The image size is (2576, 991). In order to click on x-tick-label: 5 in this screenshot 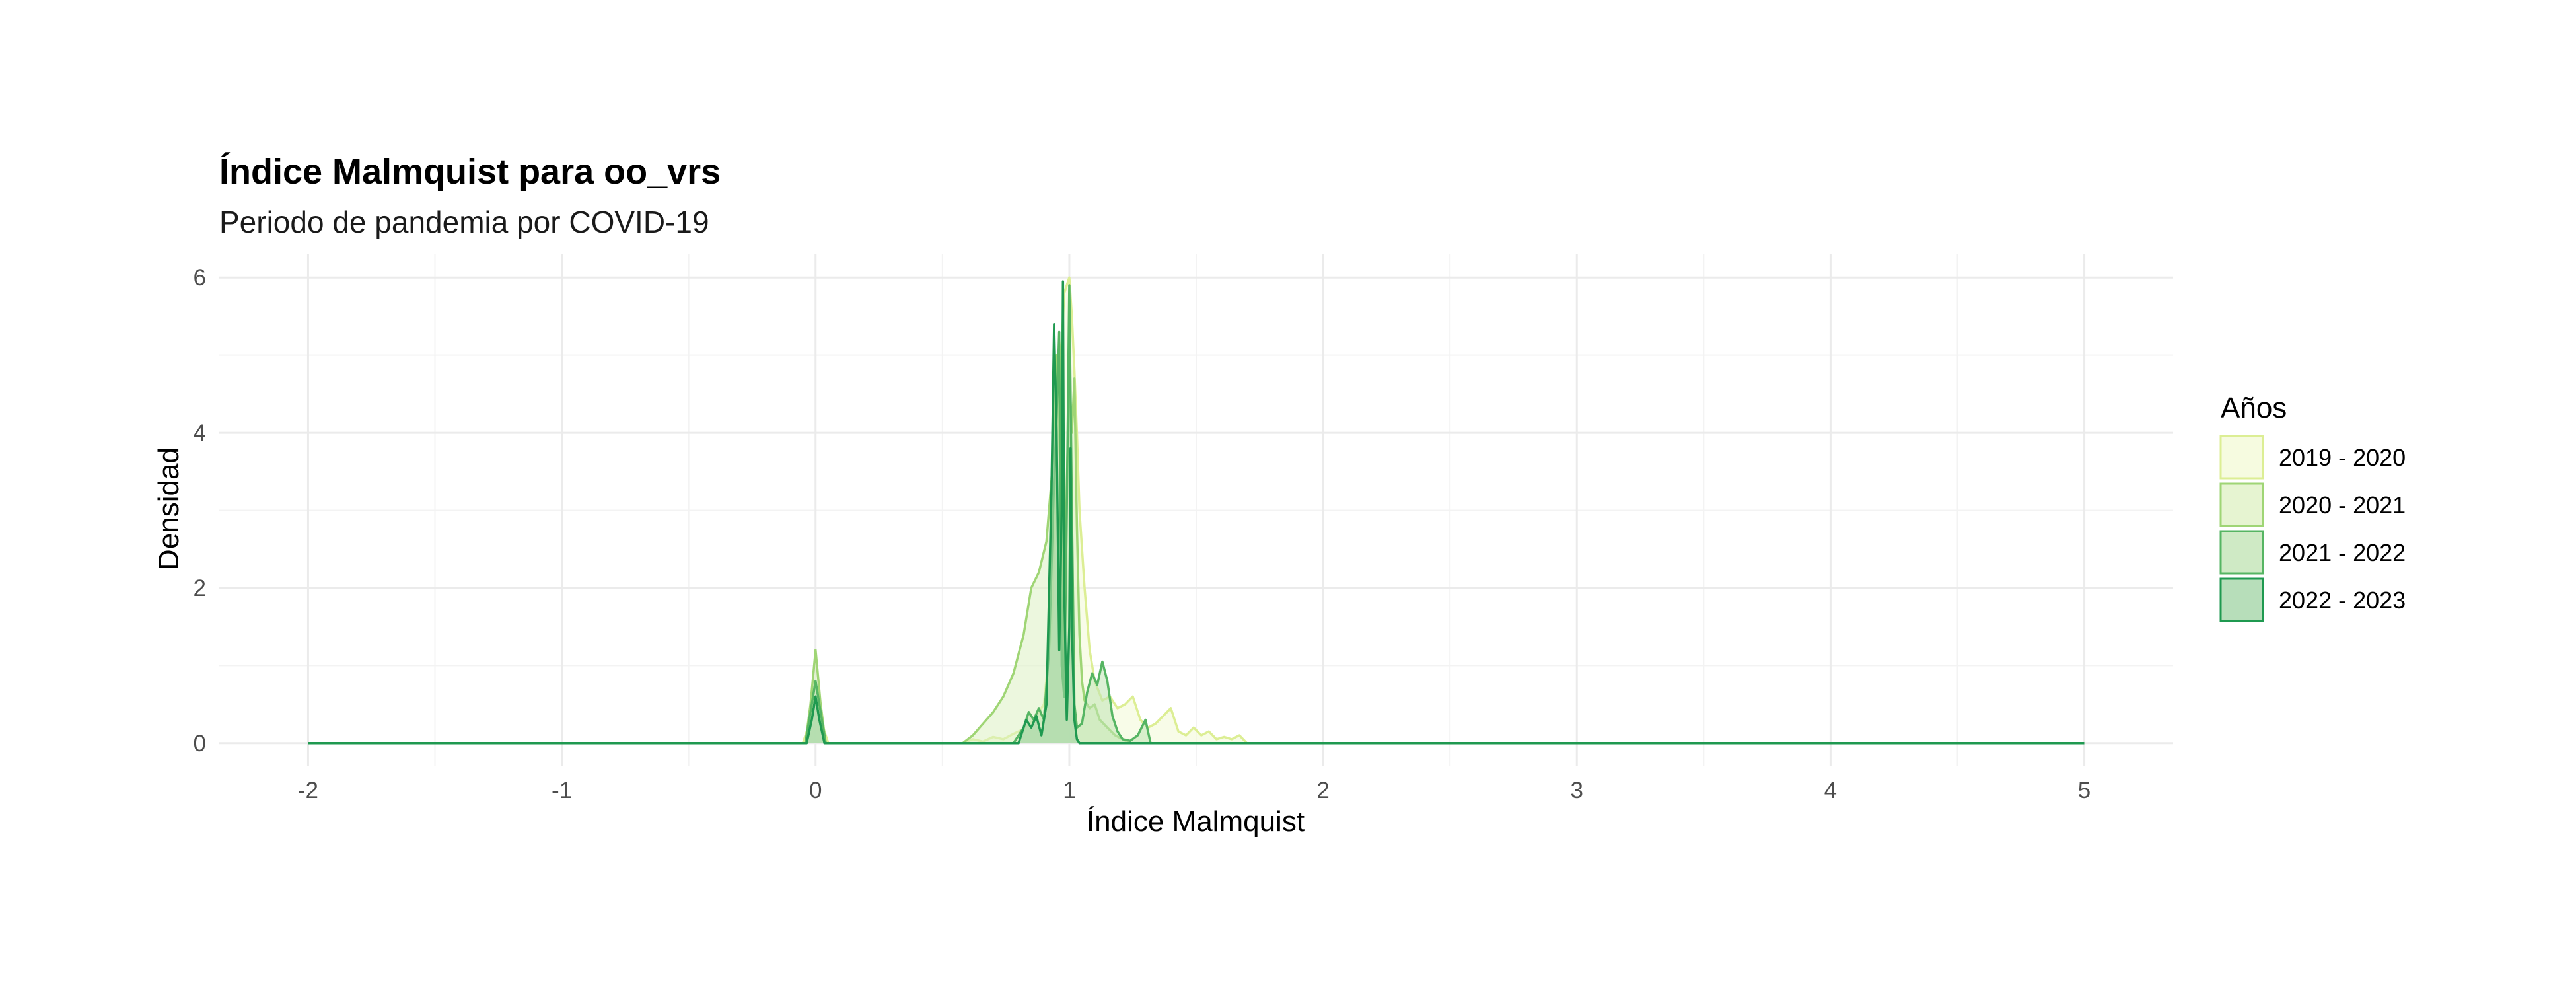, I will do `click(2085, 790)`.